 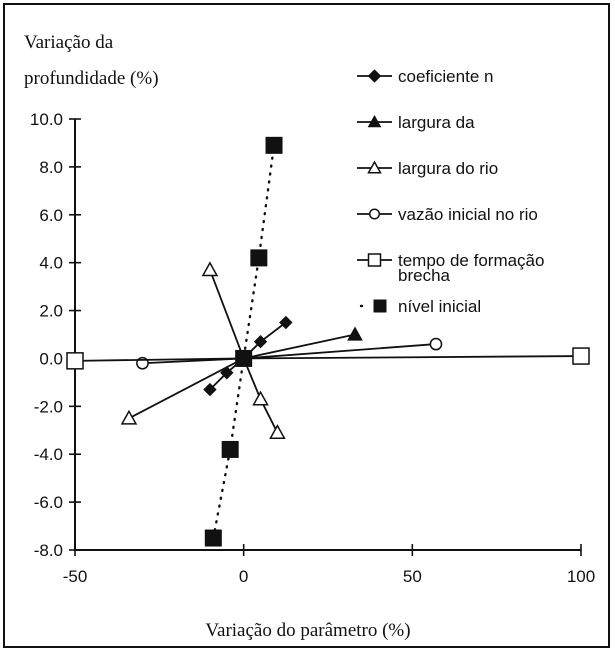 I want to click on legend-label: largura da, so click(x=436, y=122).